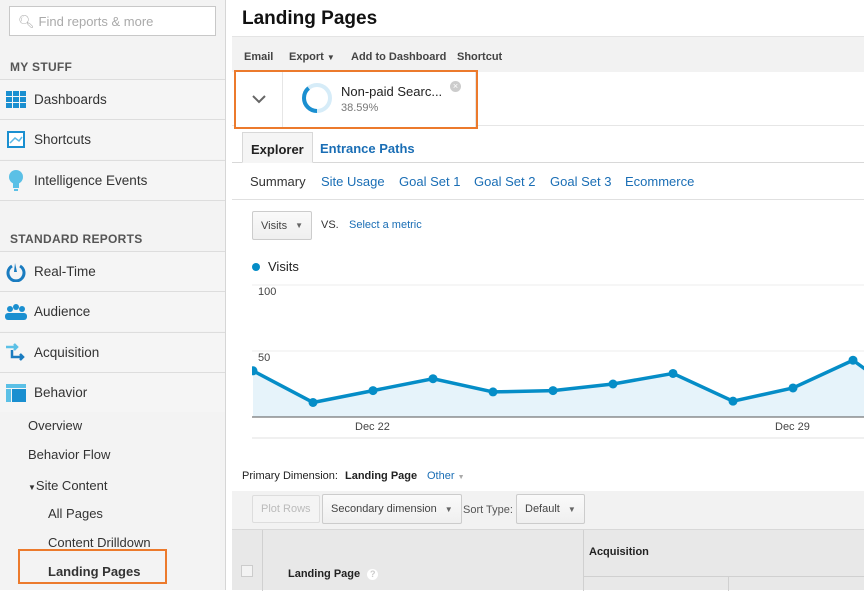 The image size is (864, 591). I want to click on email-button: Email, so click(259, 57).